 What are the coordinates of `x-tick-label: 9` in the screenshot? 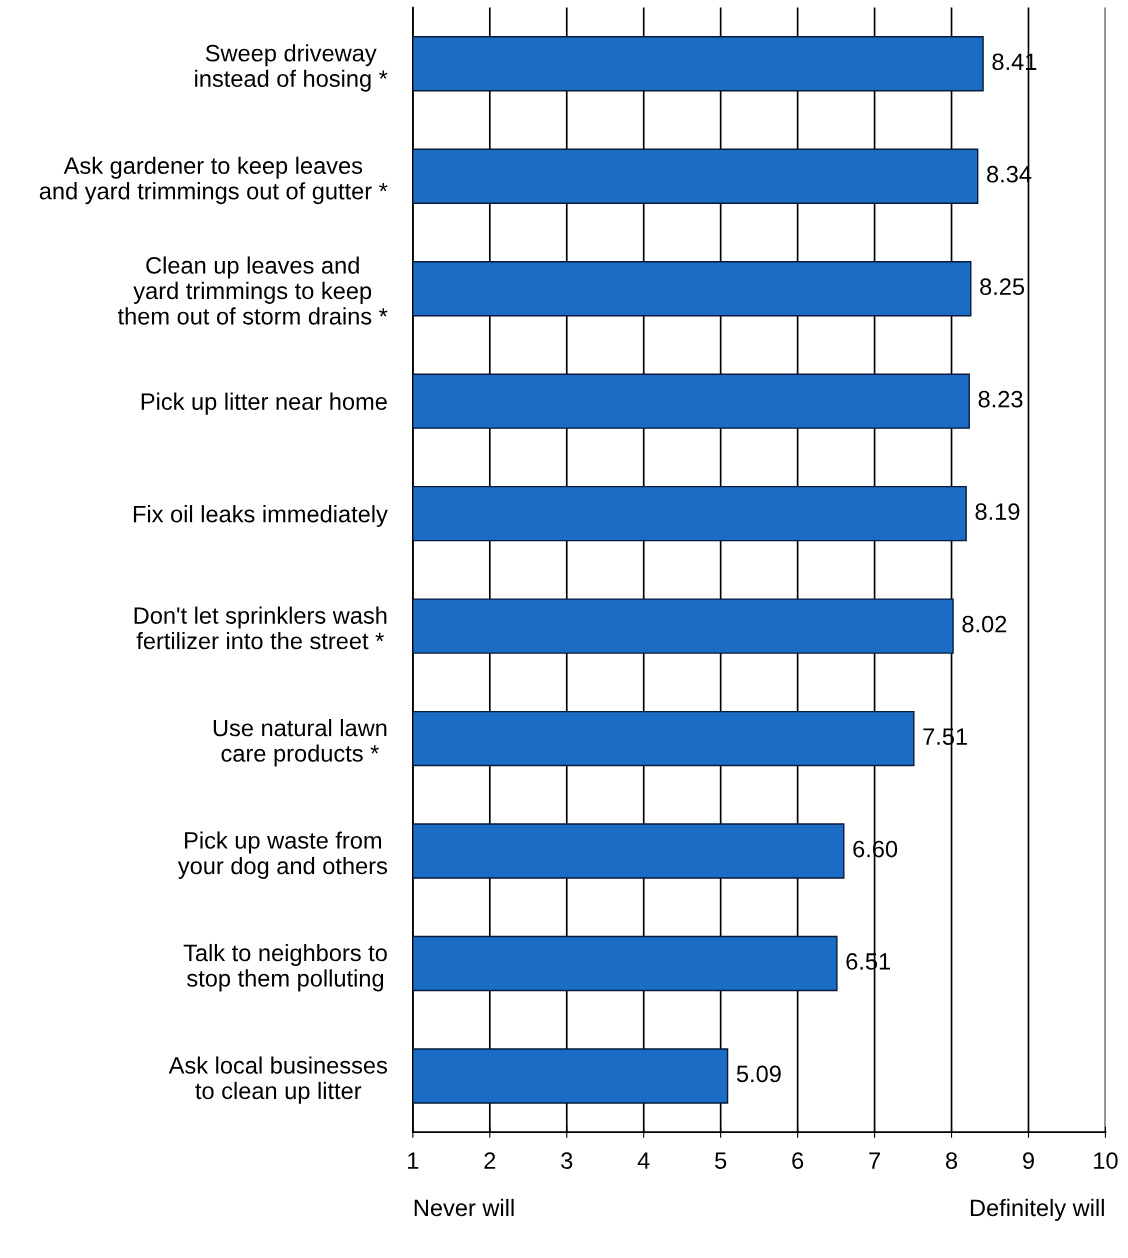 It's located at (1028, 1160).